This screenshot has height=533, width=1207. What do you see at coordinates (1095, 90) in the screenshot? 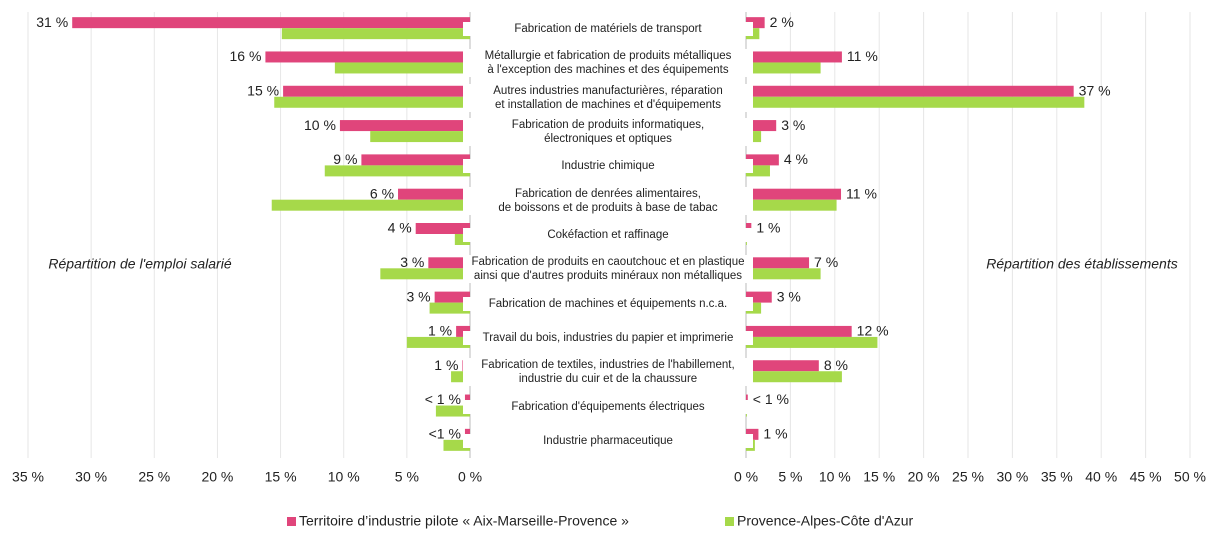
I see `value-label: 37 %` at bounding box center [1095, 90].